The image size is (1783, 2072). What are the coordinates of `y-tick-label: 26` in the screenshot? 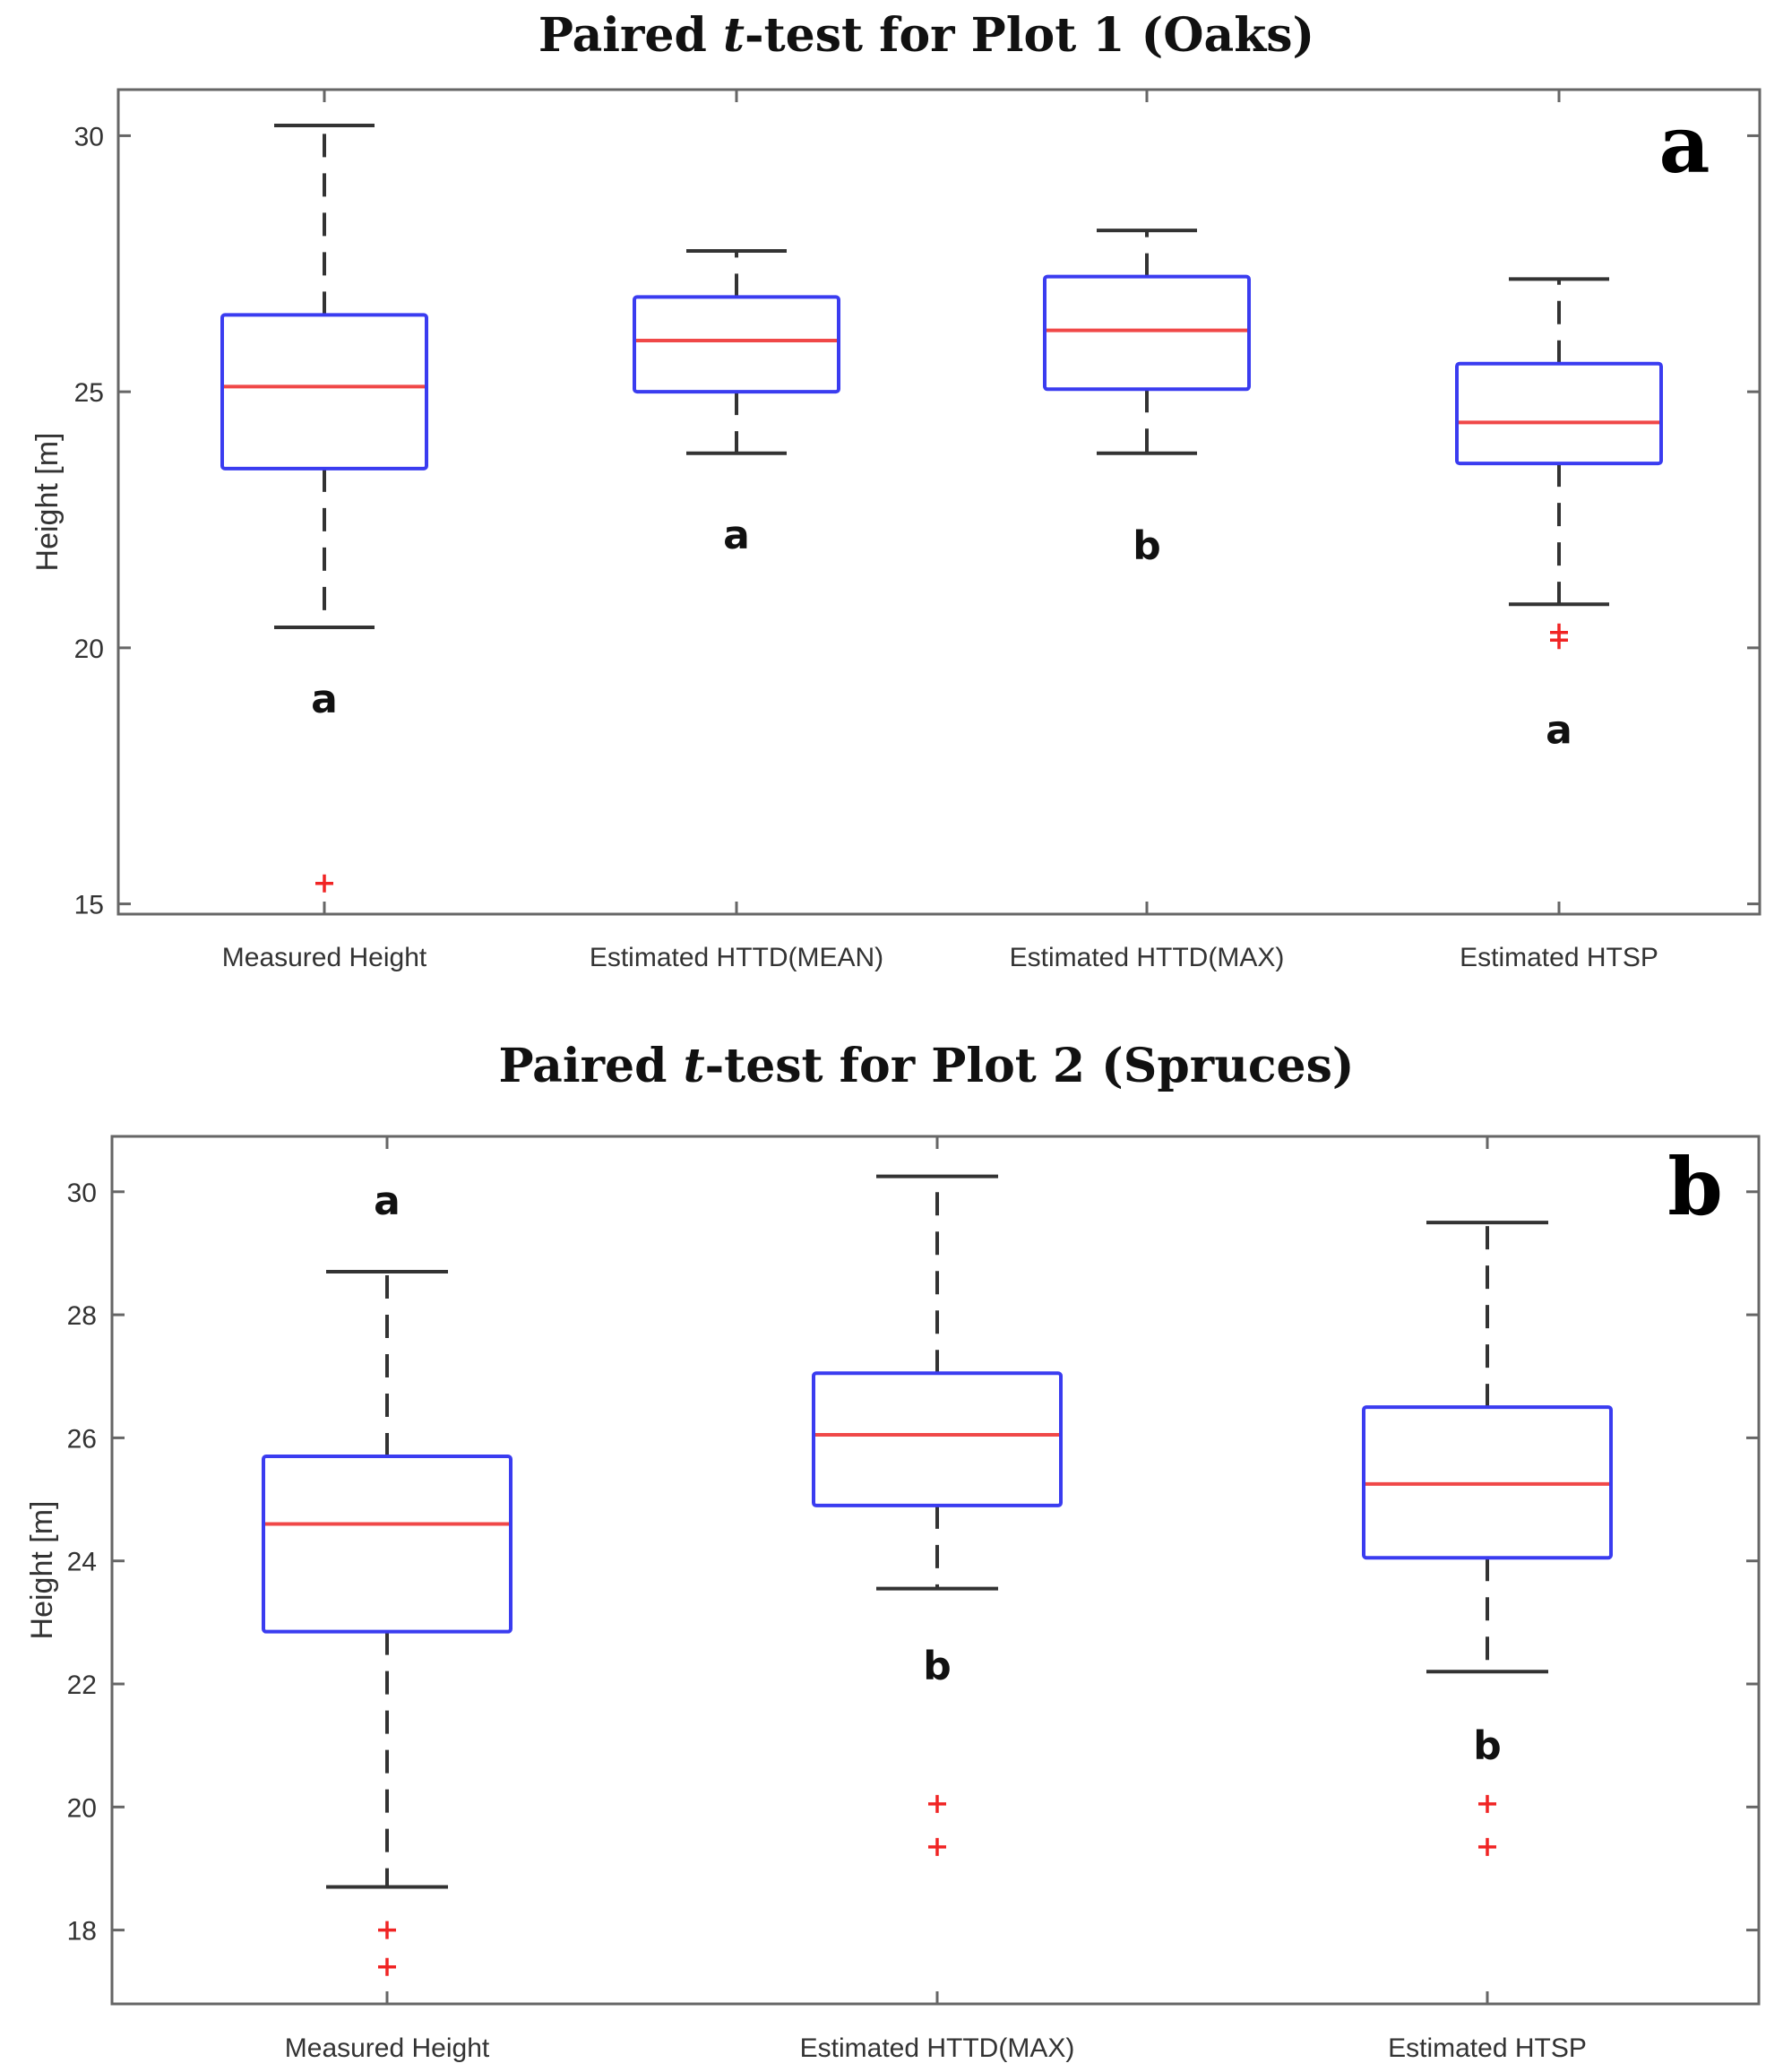 It's located at (82, 1439).